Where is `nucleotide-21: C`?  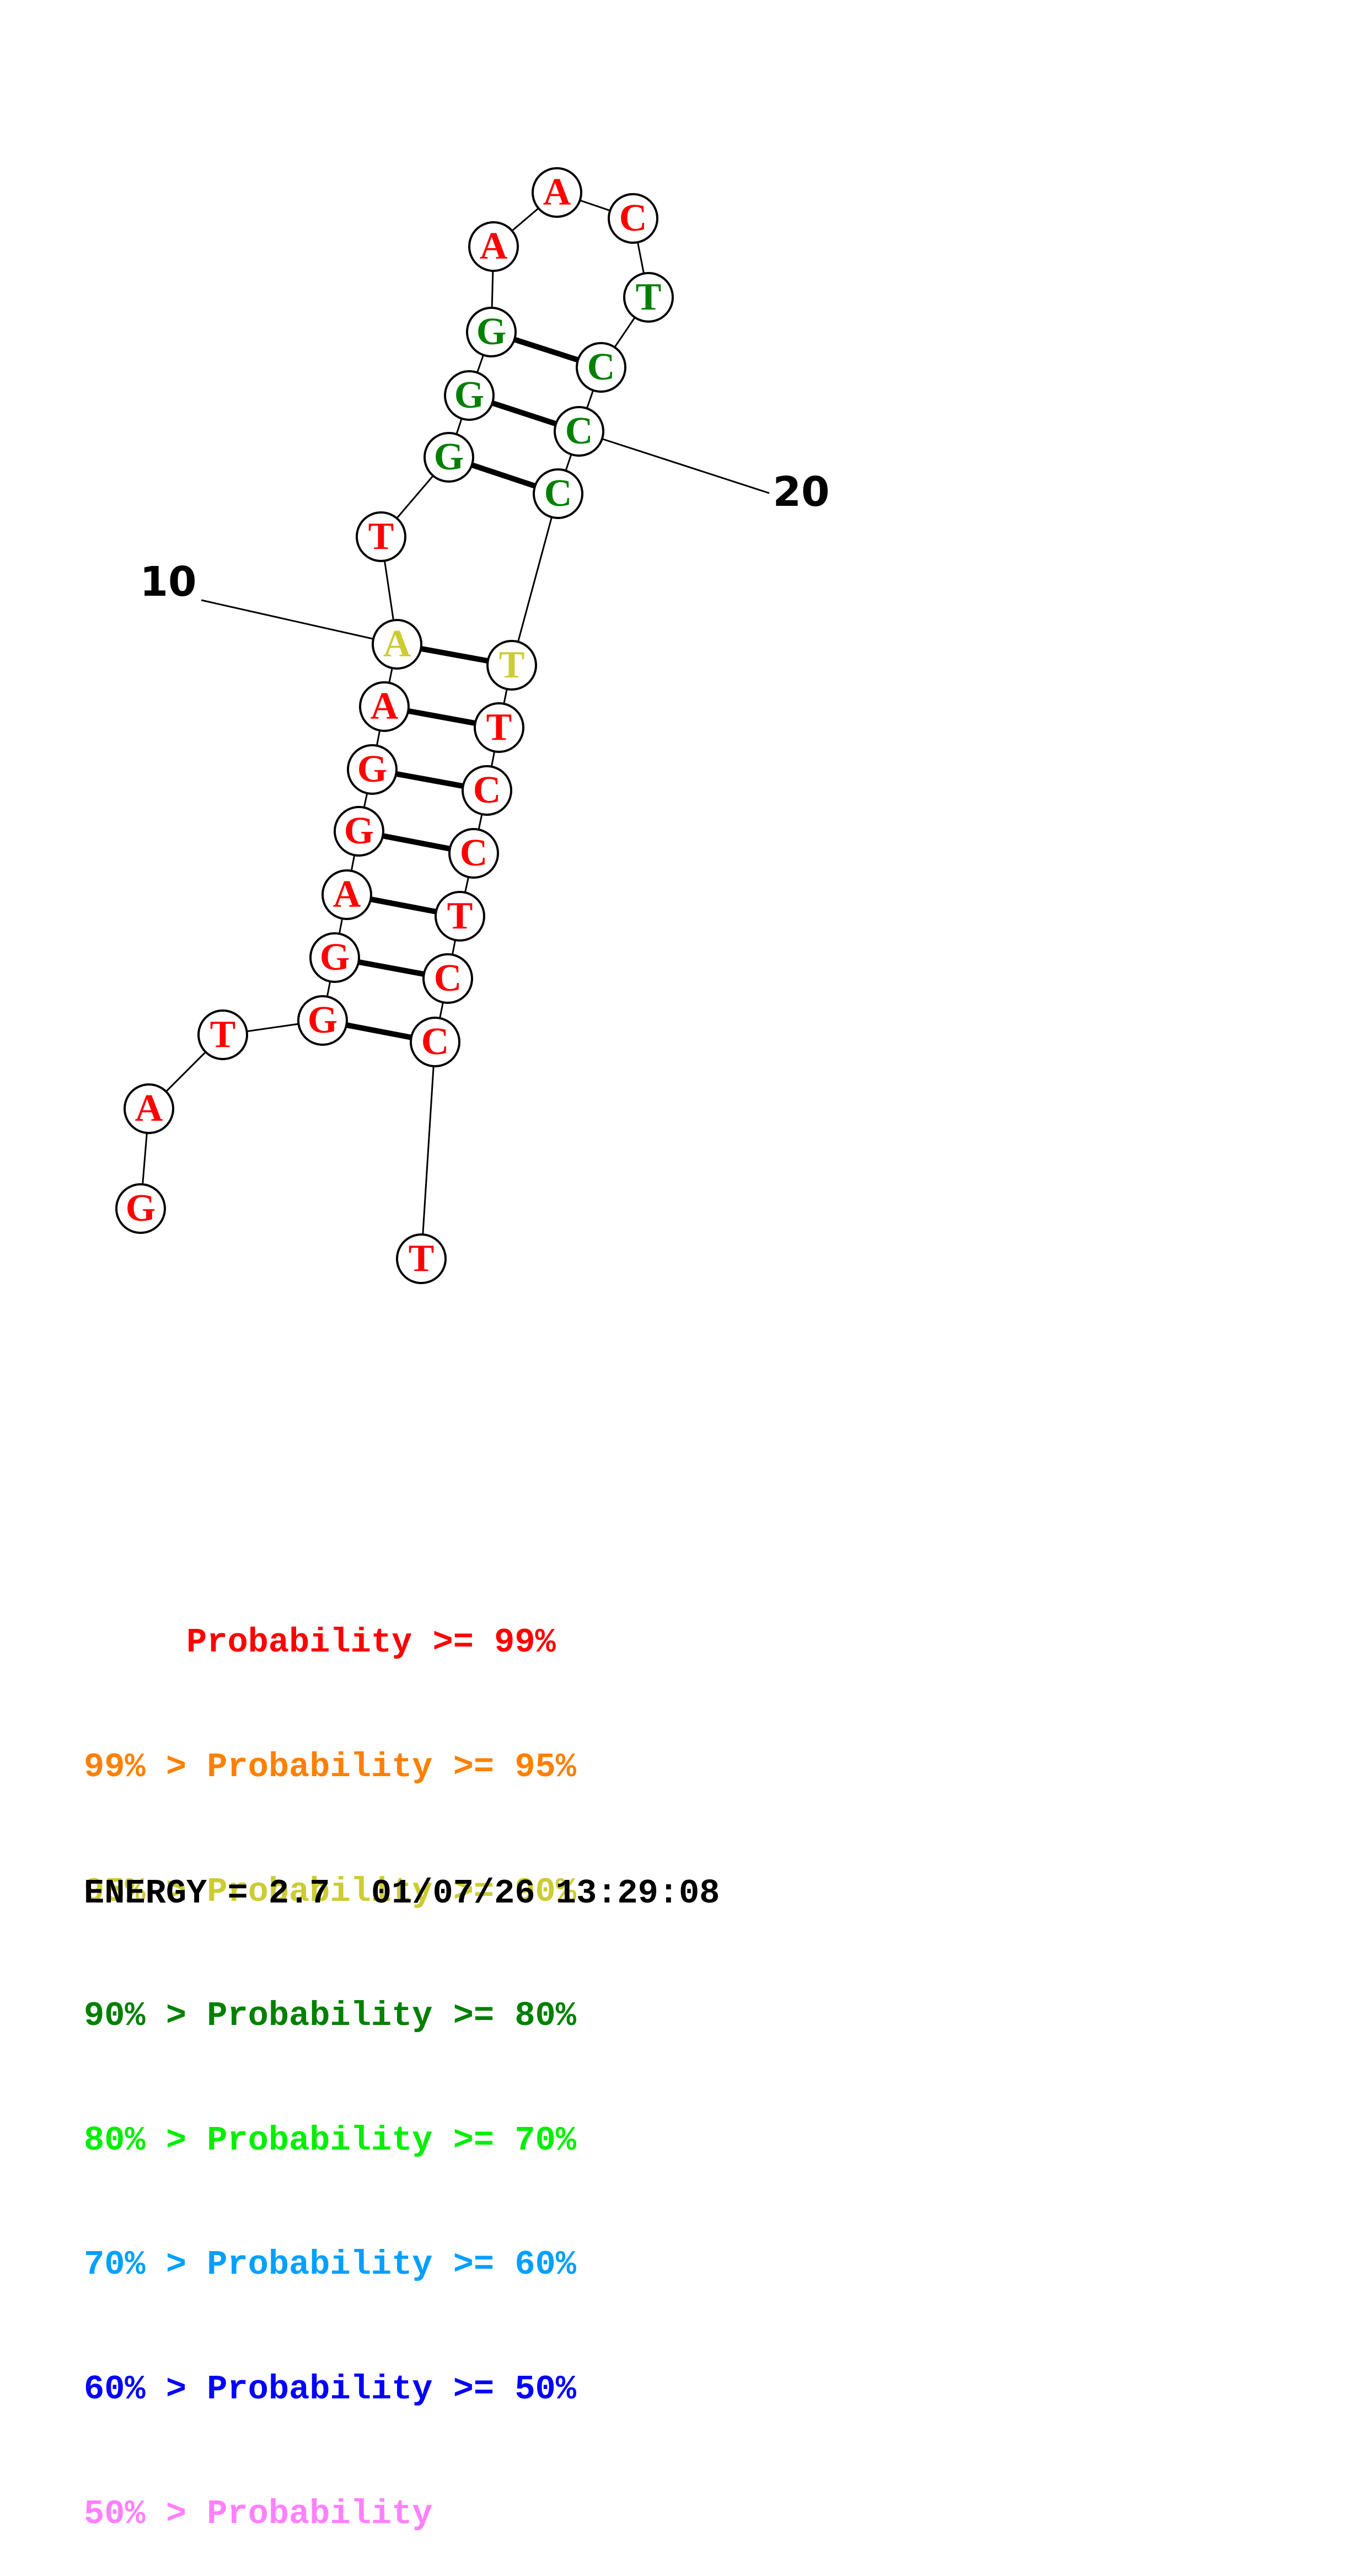
nucleotide-21: C is located at coordinates (558, 493).